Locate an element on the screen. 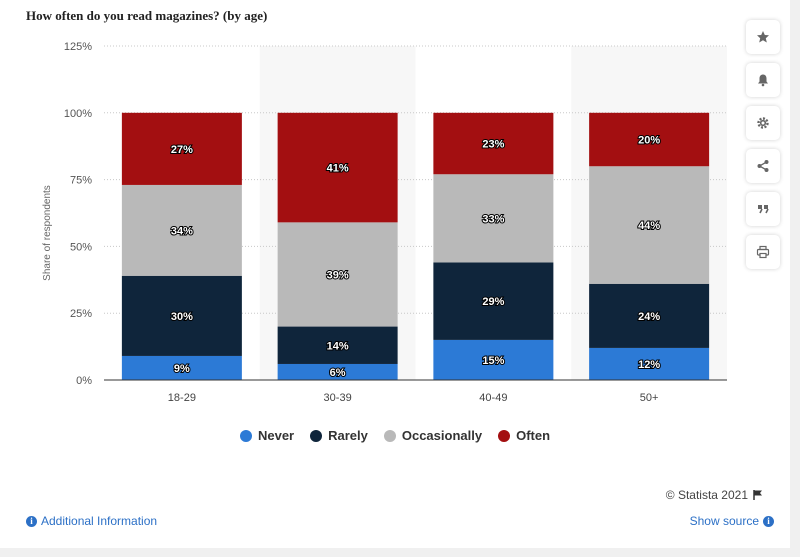  data-label: 15% is located at coordinates (493, 361).